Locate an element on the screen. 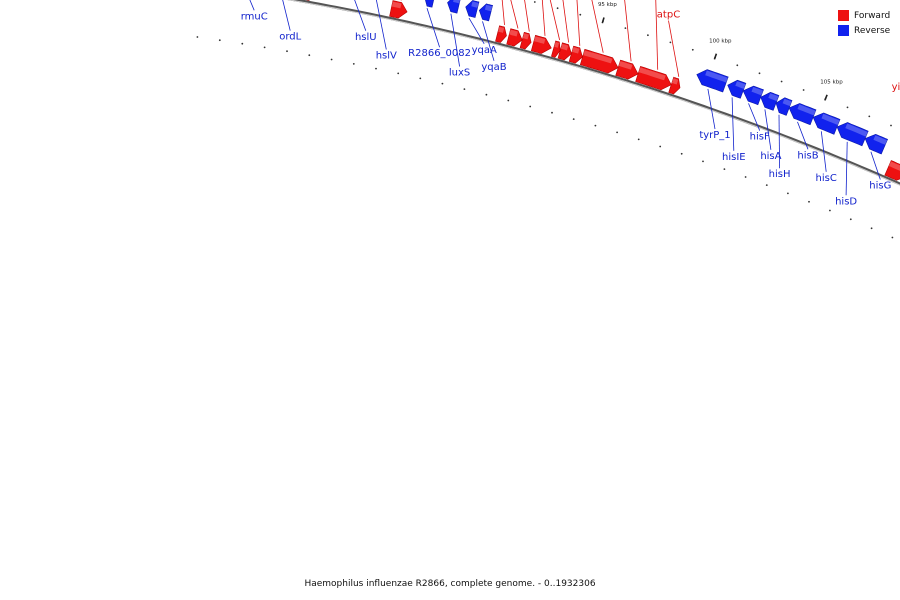  gene-atpC is located at coordinates (674, 85).